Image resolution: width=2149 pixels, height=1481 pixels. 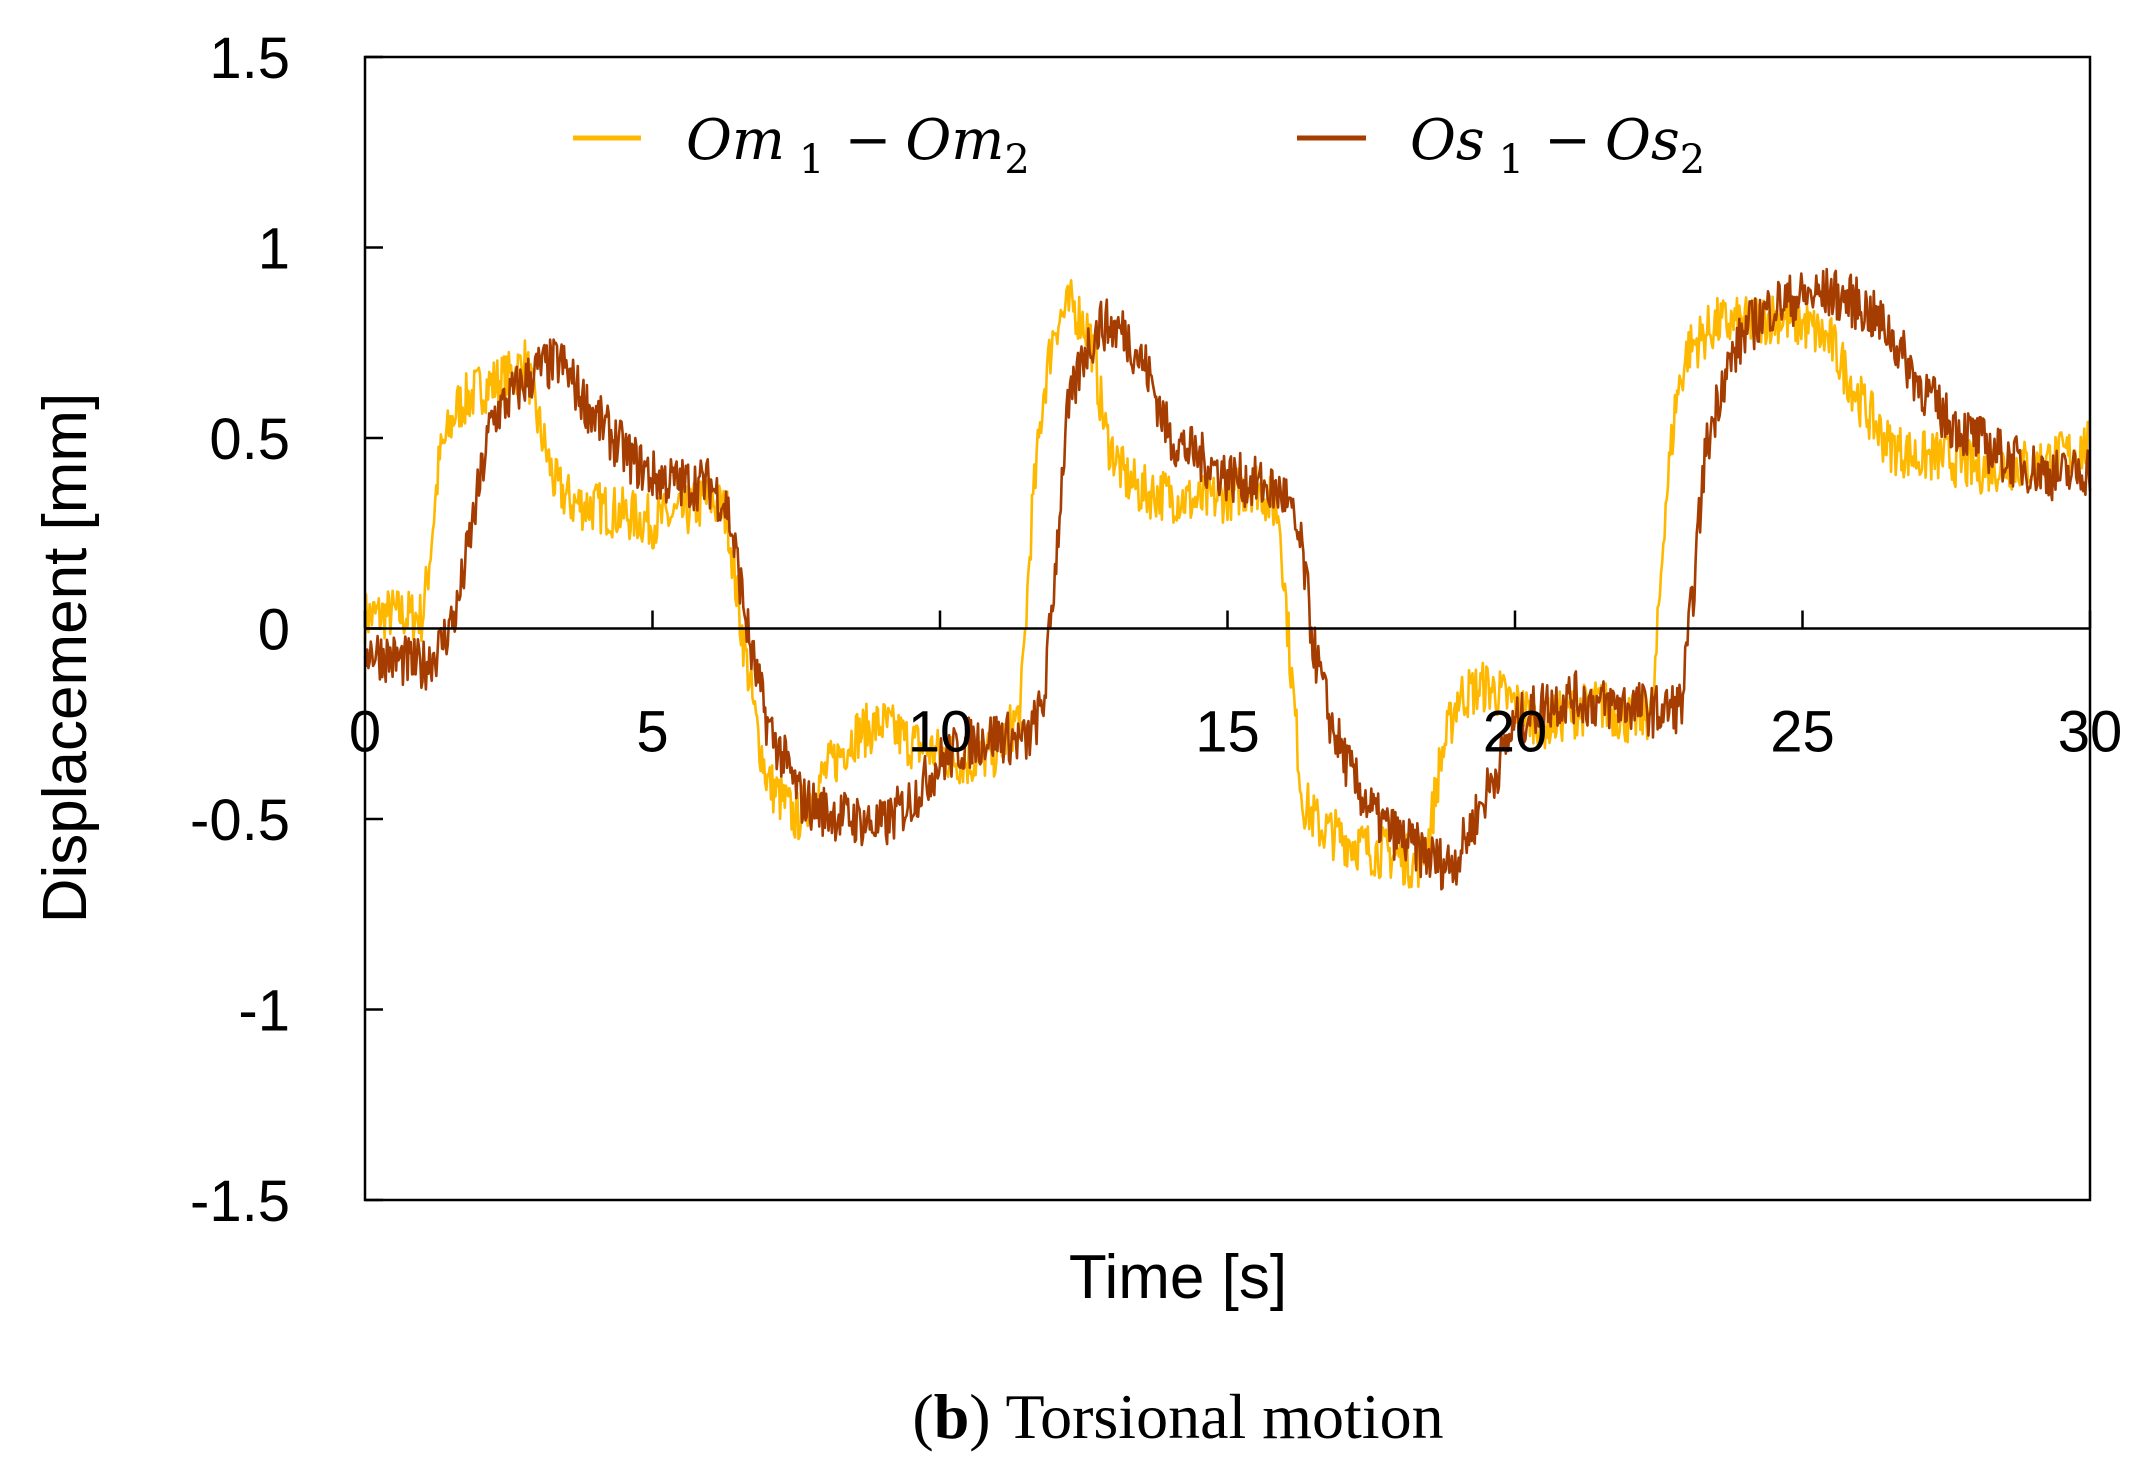 I want to click on y-axis-title: Displacement [mm], so click(x=65, y=658).